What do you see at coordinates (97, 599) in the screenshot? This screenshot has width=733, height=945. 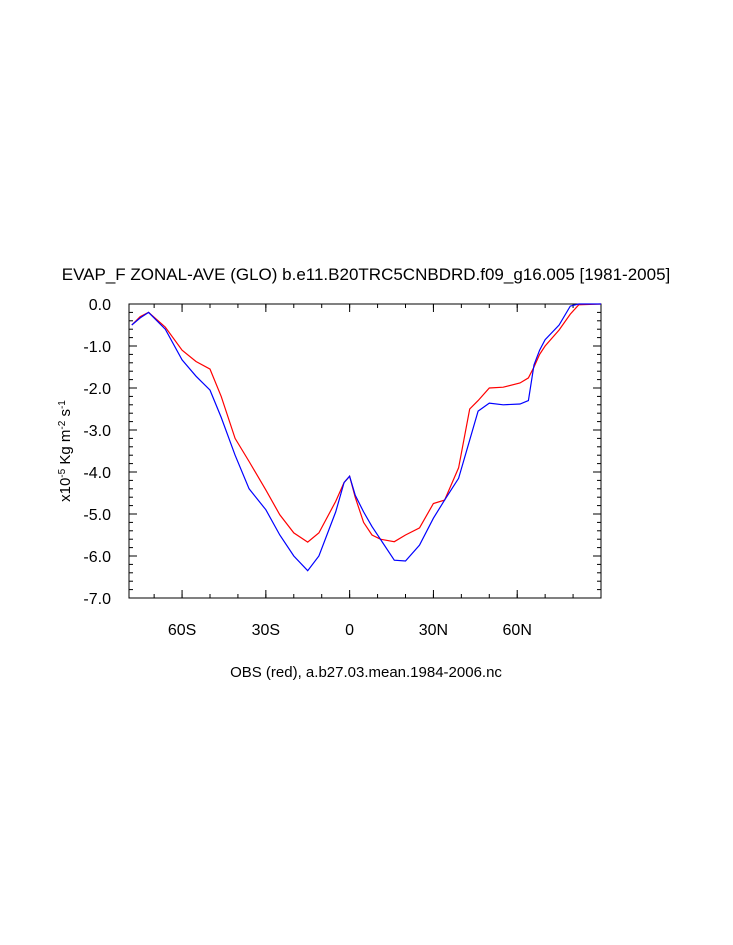 I see `y-tick-label: -7.0` at bounding box center [97, 599].